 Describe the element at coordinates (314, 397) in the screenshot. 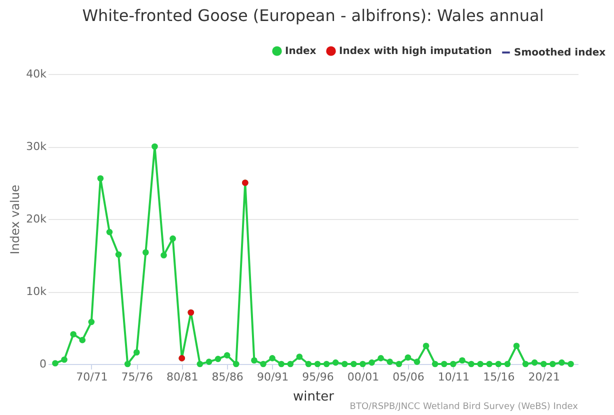

I see `x-axis-title: winter` at that location.